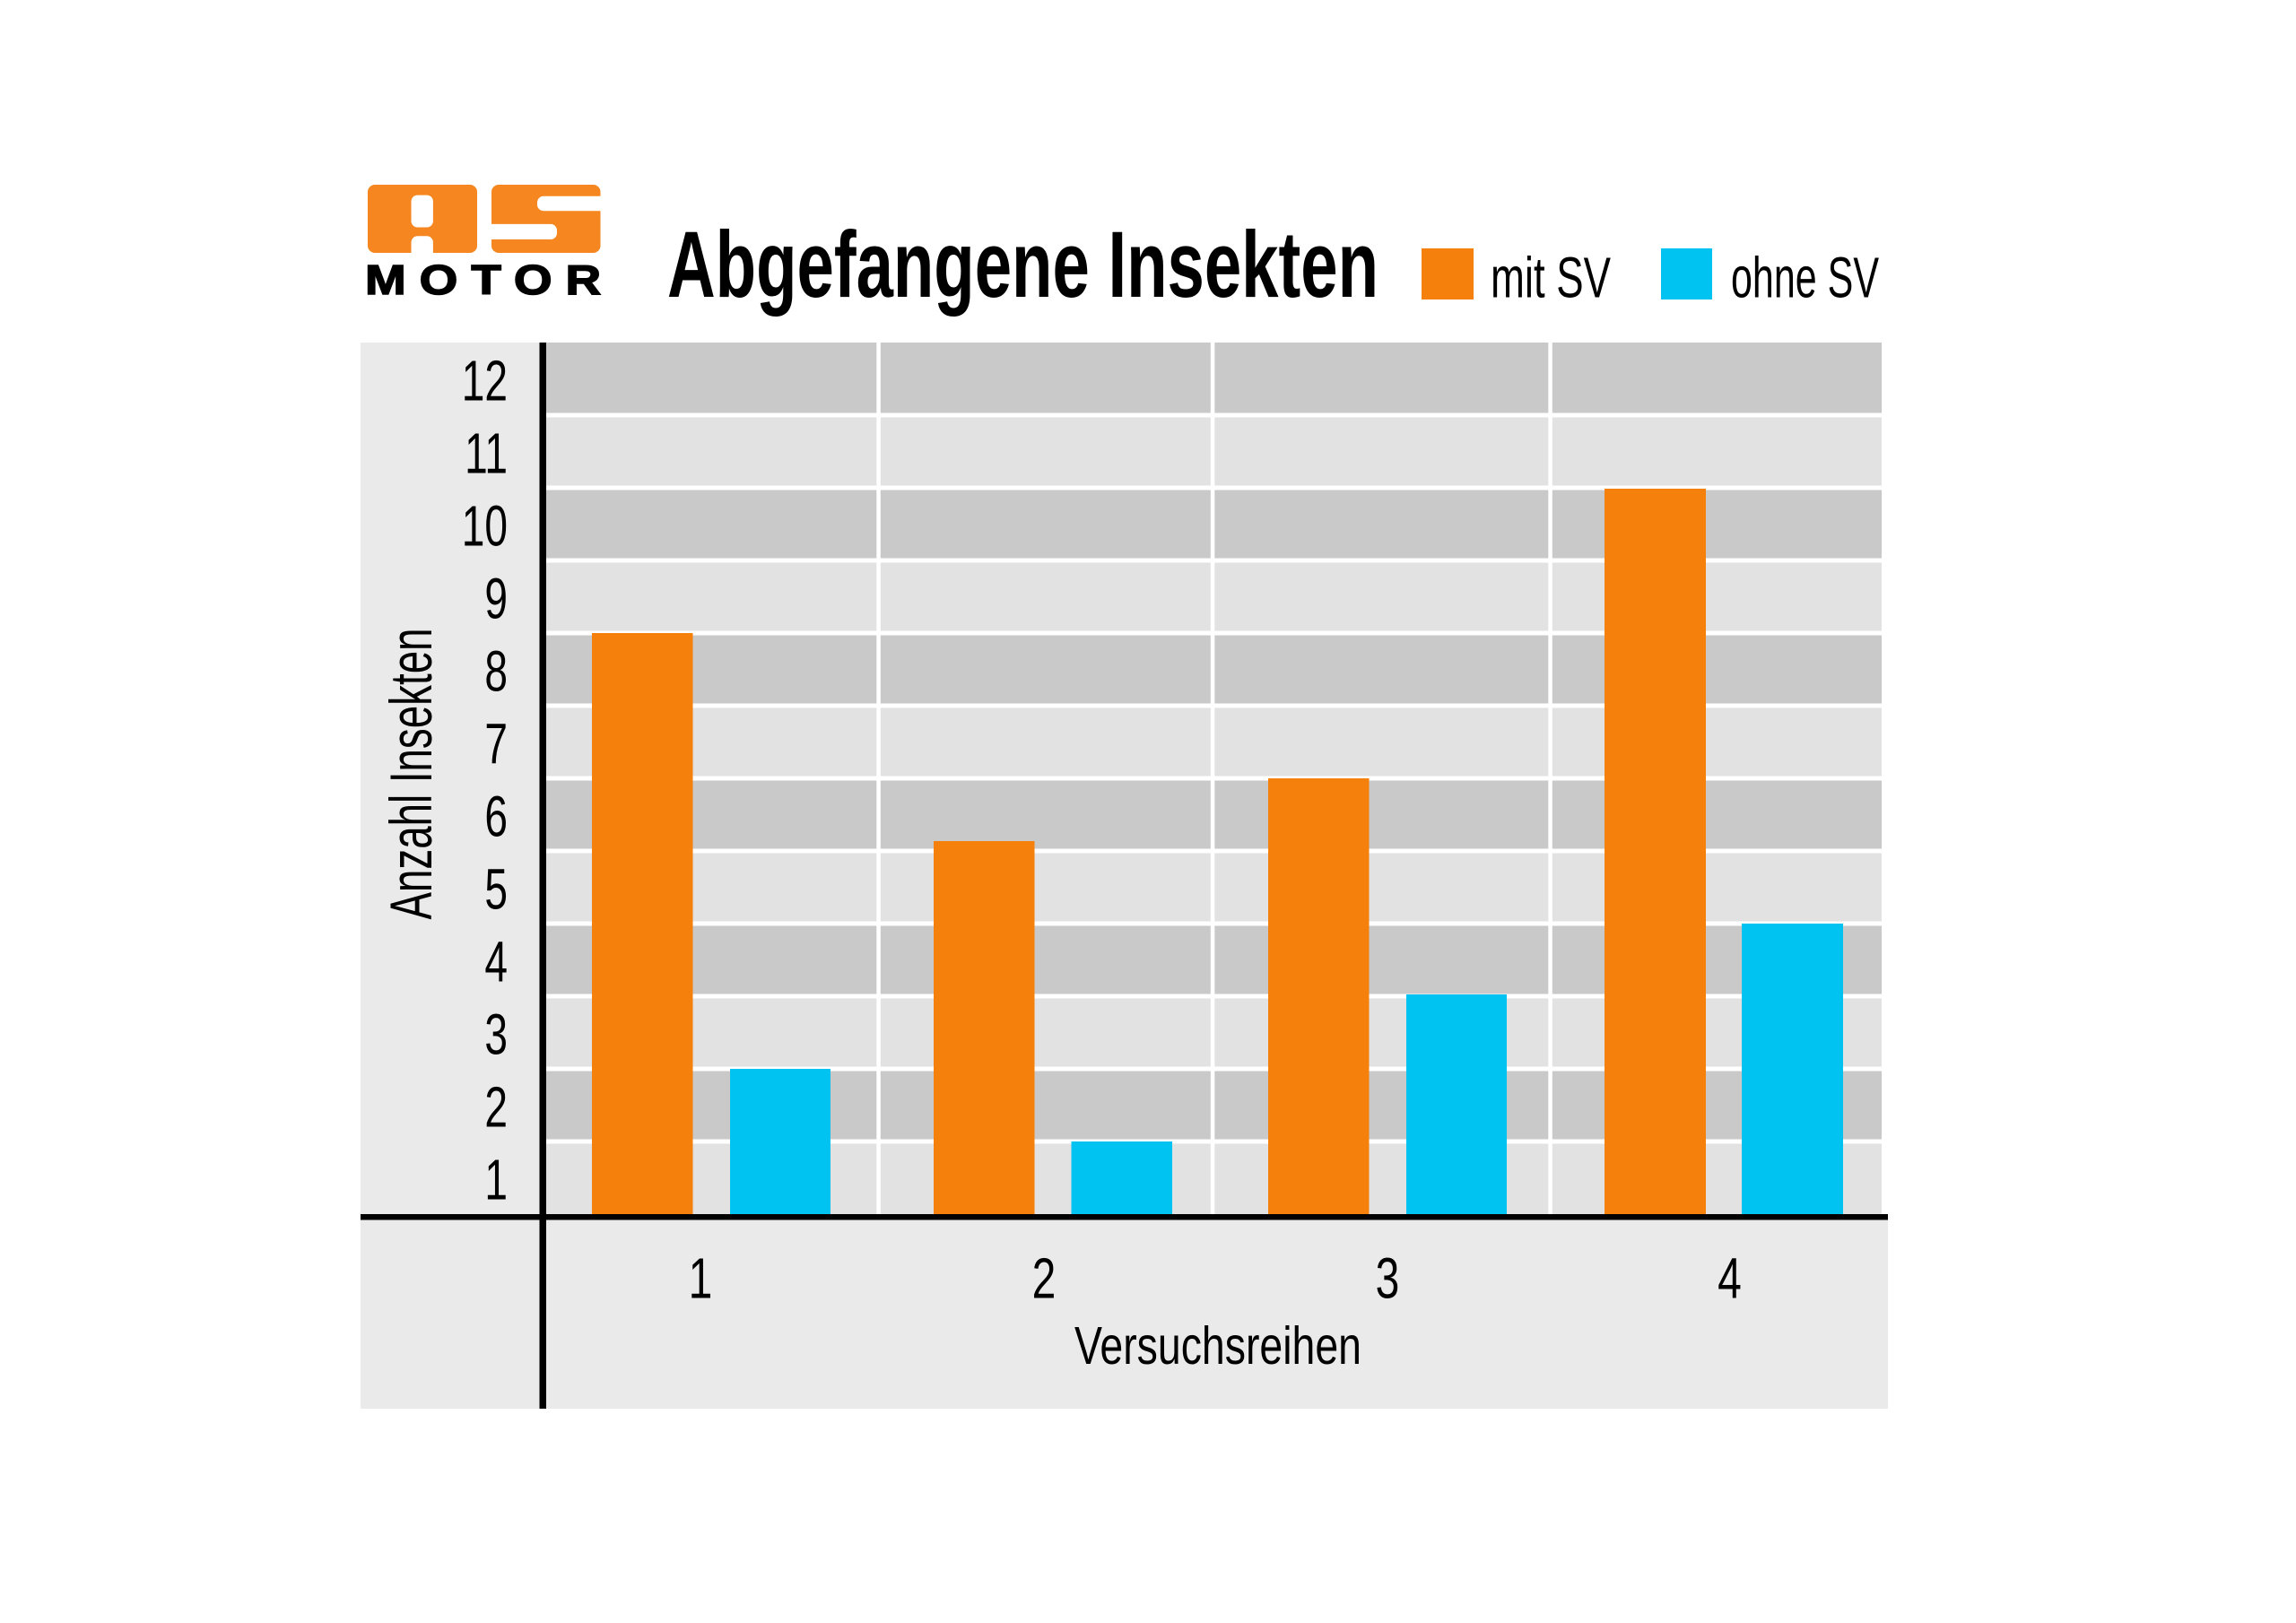  What do you see at coordinates (486, 453) in the screenshot?
I see `svg-text: 11` at bounding box center [486, 453].